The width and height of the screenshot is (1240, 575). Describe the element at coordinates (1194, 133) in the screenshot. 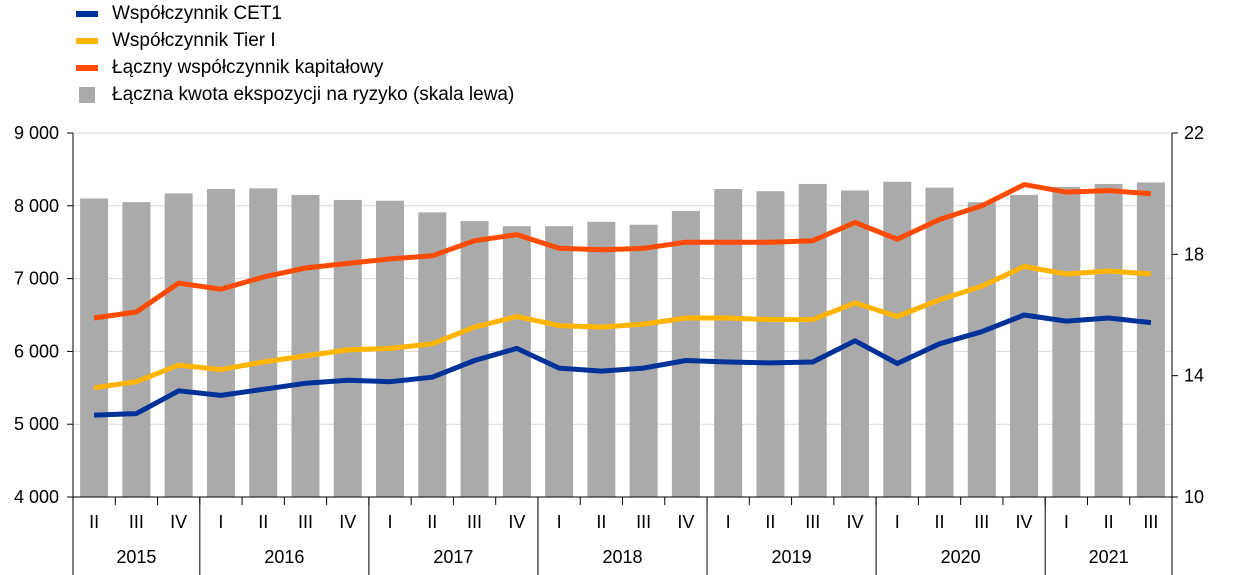

I see `right-tick-label: 22` at that location.